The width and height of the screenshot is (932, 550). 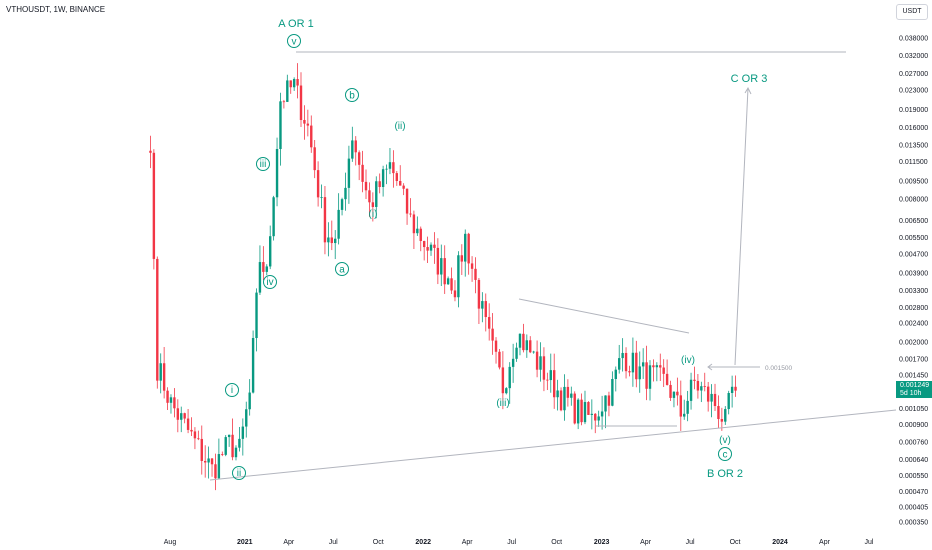 What do you see at coordinates (245, 542) in the screenshot?
I see `x-tick-label: 2021` at bounding box center [245, 542].